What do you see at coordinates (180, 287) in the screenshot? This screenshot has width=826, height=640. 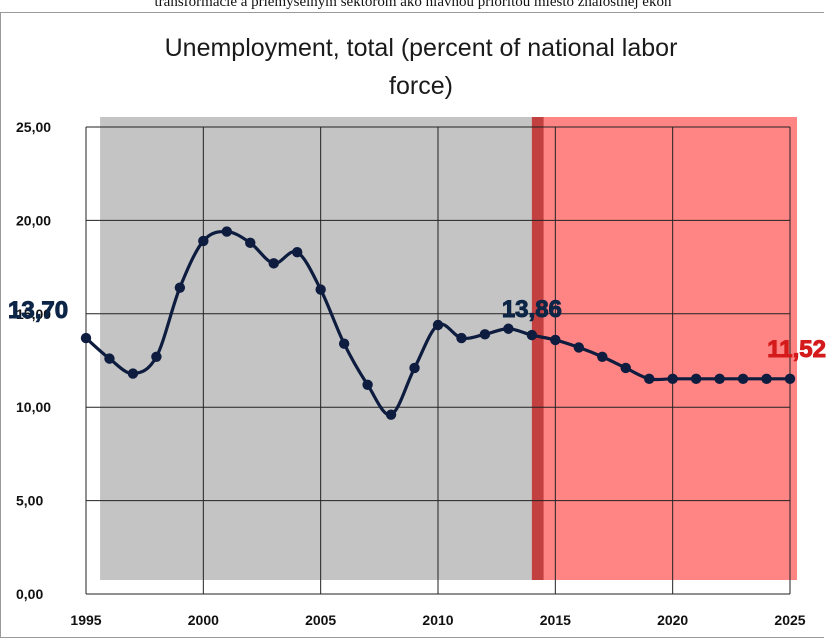 I see `data-point-1999` at bounding box center [180, 287].